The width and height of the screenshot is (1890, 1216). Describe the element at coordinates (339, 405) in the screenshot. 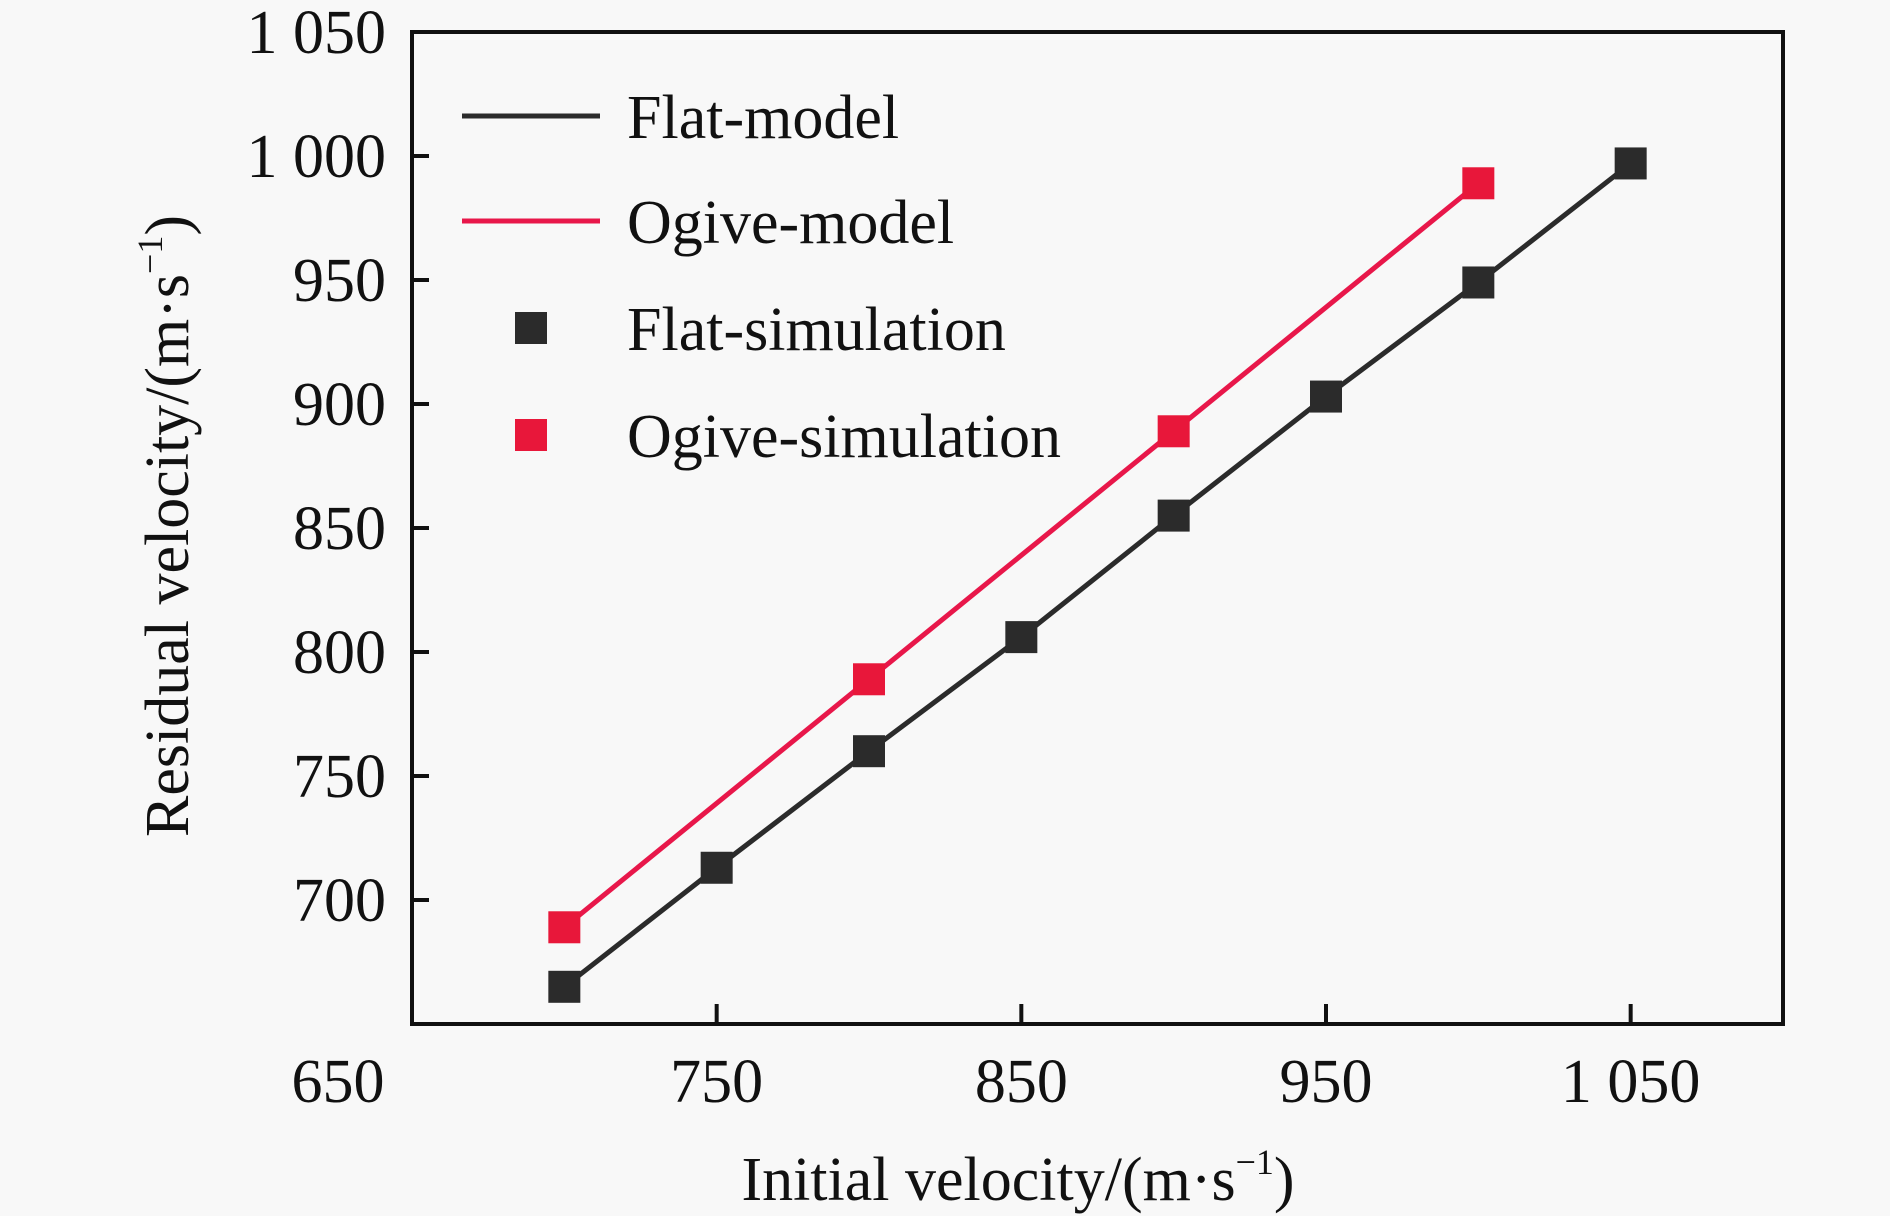

I see `y-tick-label: 900` at that location.